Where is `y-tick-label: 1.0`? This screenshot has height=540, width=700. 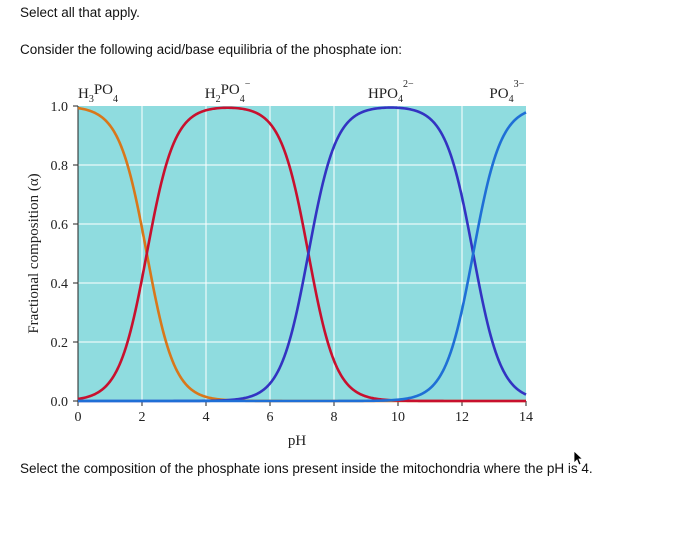 y-tick-label: 1.0 is located at coordinates (60, 107).